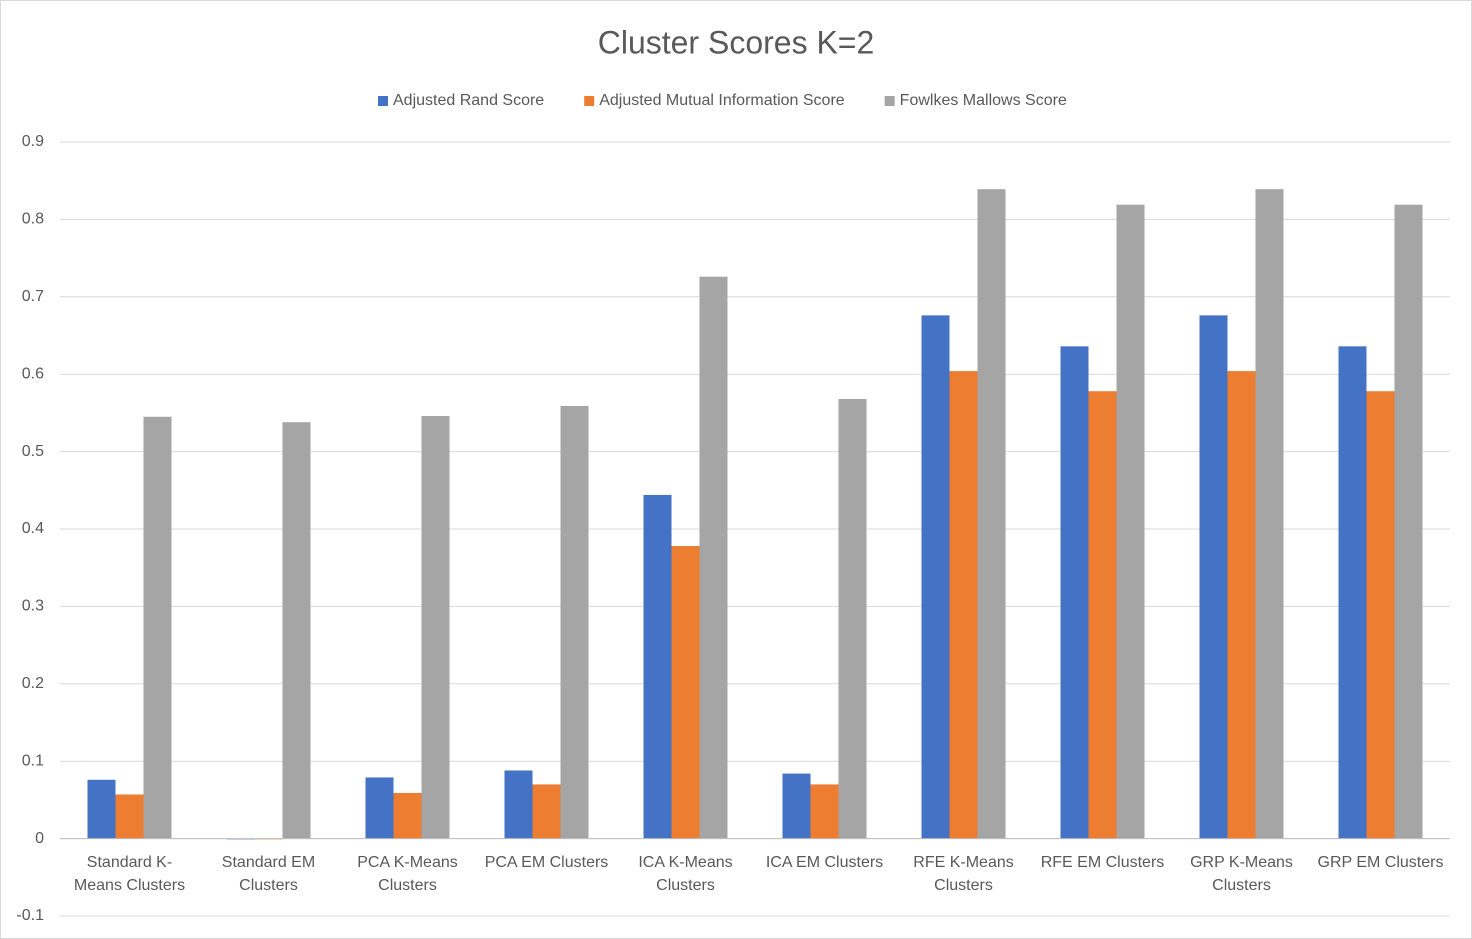 Image resolution: width=1472 pixels, height=939 pixels. I want to click on y-tick-label: 0, so click(39, 838).